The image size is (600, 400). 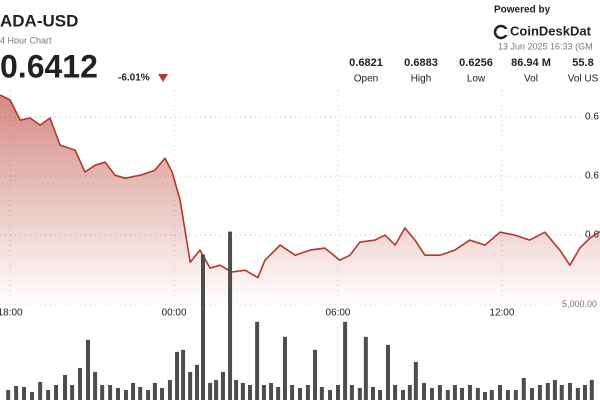 I want to click on stat-label: Vol US, so click(x=583, y=79).